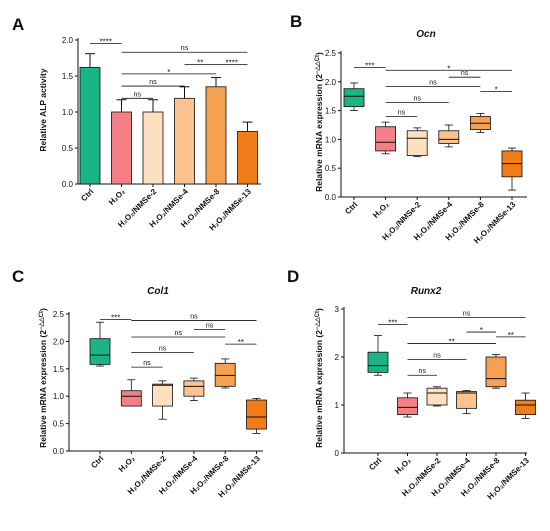  I want to click on y-axis-label-b: Relative mRNA expression (2−△△Ct), so click(319, 122).